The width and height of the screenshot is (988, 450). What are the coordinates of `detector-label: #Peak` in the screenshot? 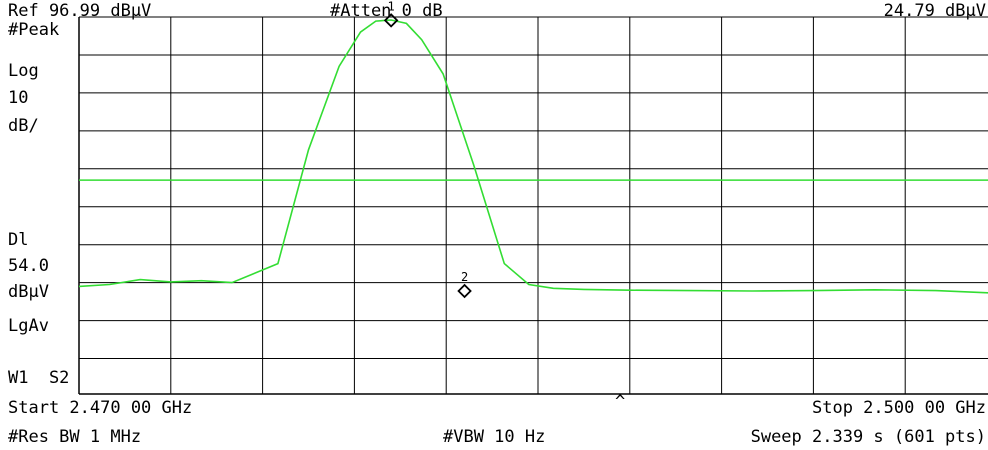 It's located at (34, 30).